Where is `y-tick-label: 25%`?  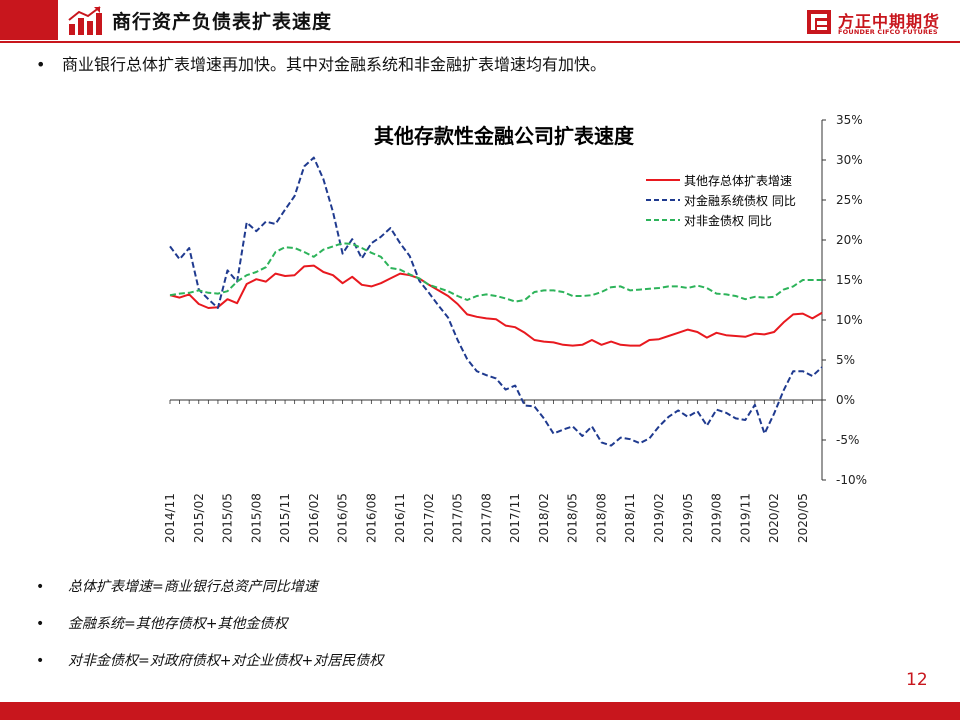
y-tick-label: 25% is located at coordinates (849, 200).